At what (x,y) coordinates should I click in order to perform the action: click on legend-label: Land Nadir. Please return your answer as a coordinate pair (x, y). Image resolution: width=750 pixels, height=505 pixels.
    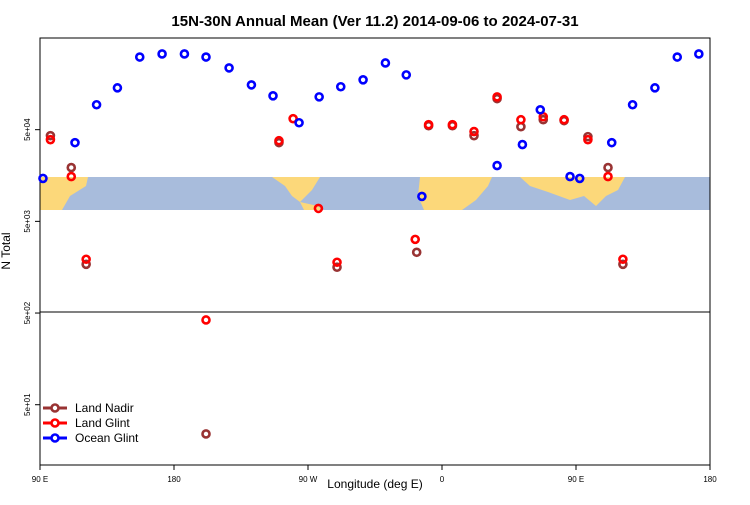
    Looking at the image, I should click on (104, 408).